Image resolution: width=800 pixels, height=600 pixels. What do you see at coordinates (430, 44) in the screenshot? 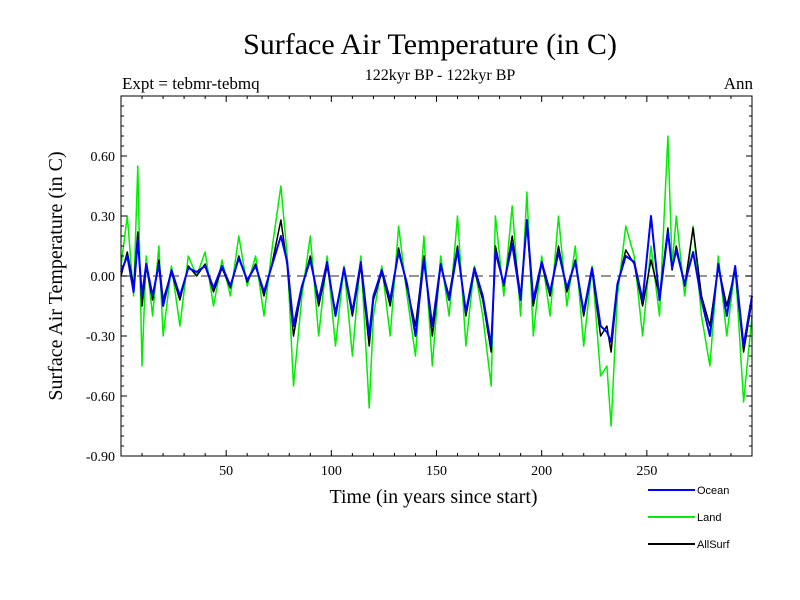
I see `chart-title: Surface Air Temperature (in C)` at bounding box center [430, 44].